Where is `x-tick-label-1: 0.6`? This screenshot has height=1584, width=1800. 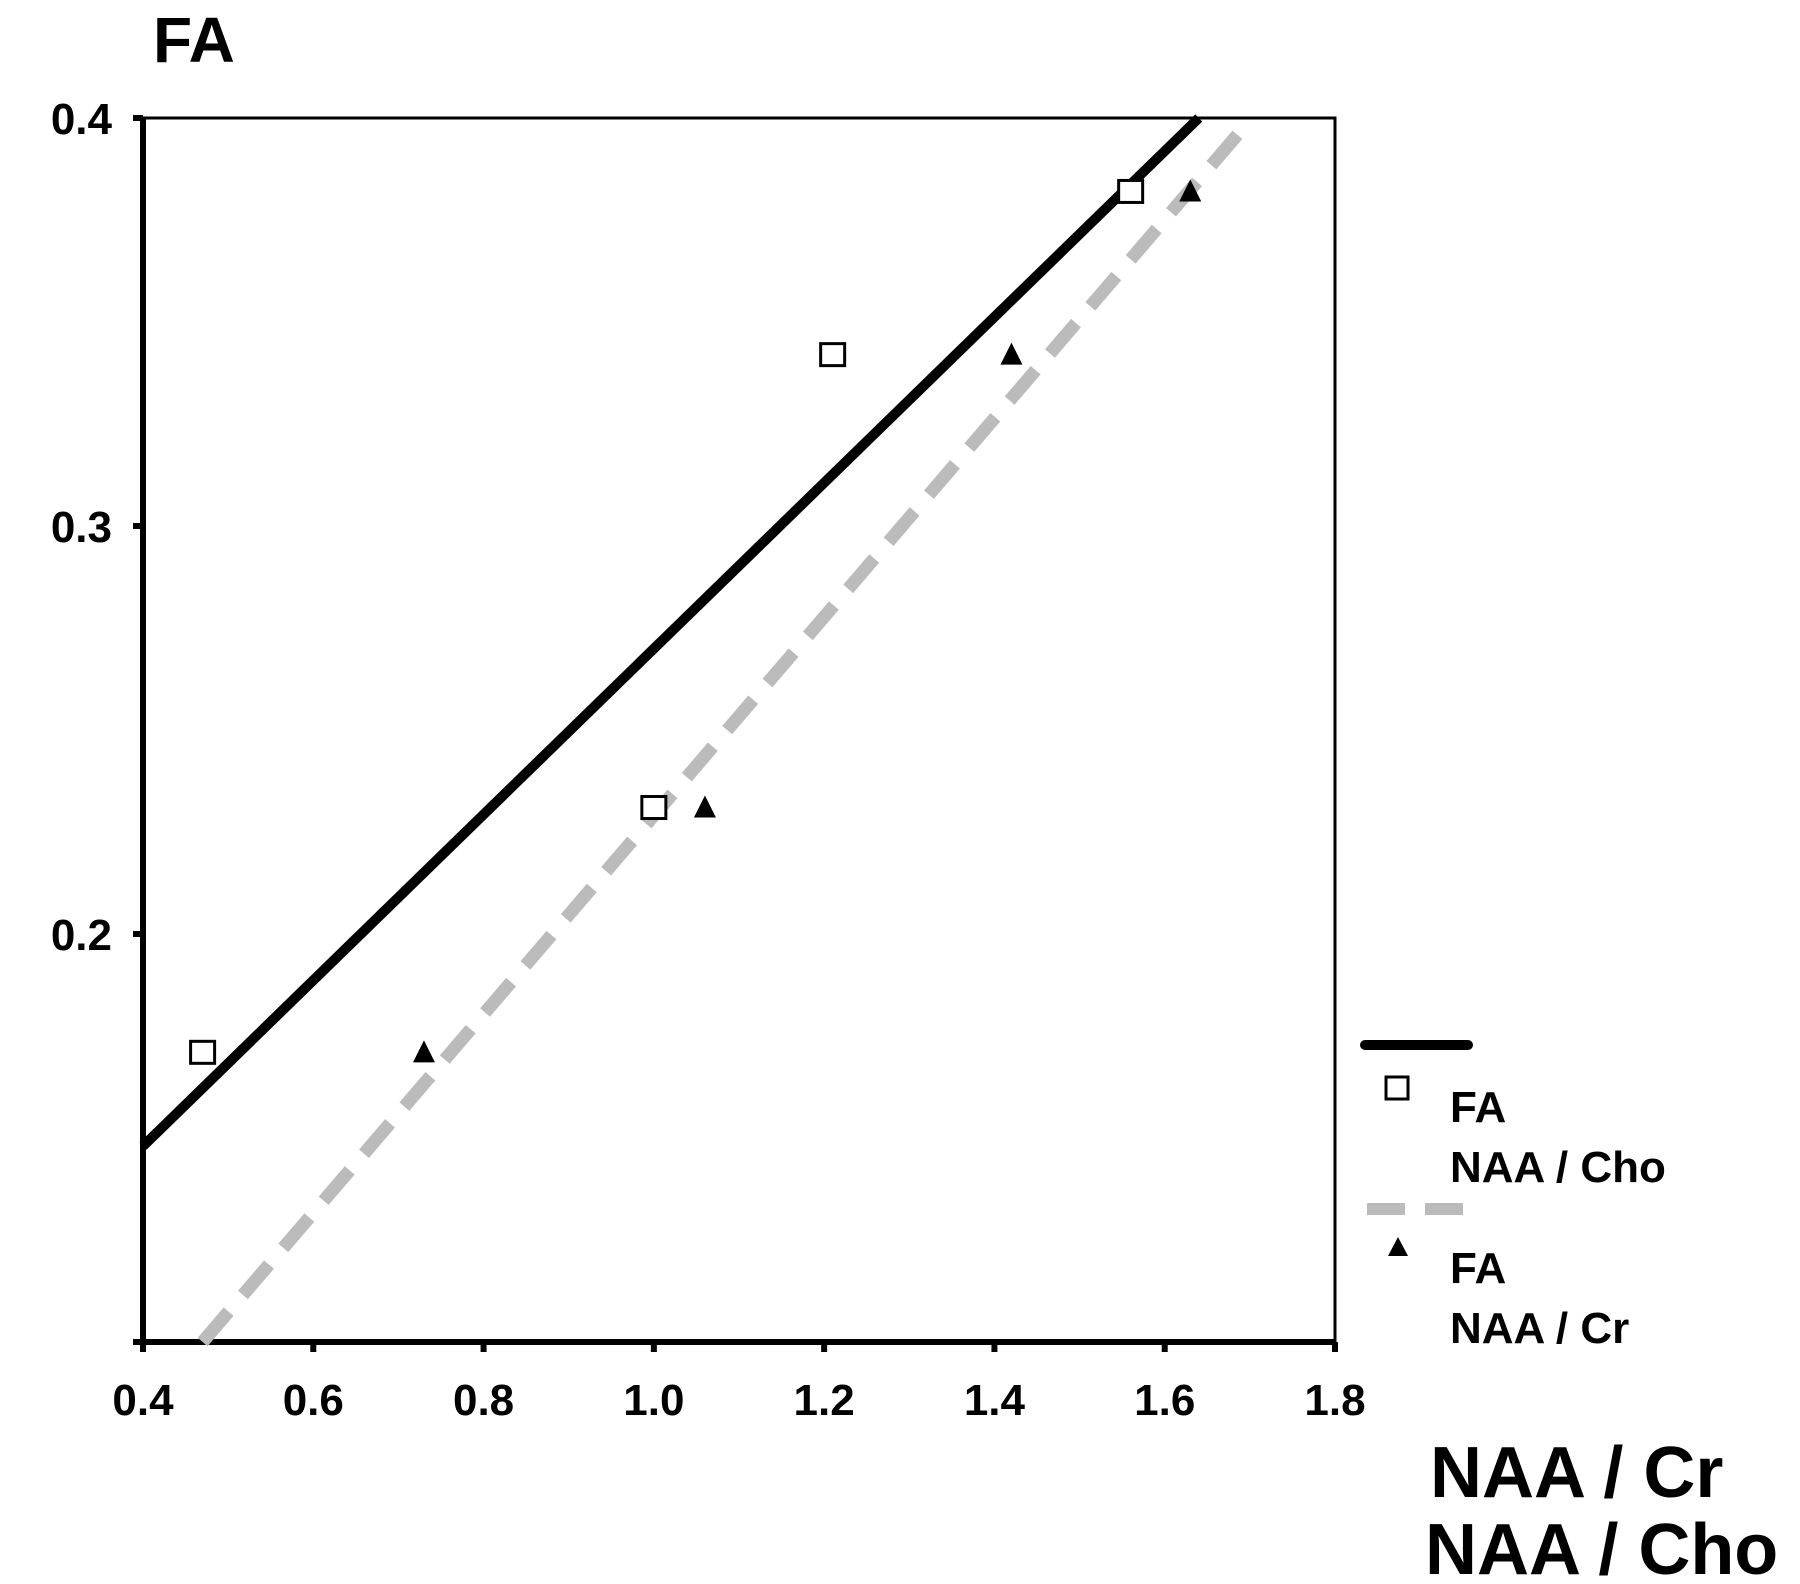 x-tick-label-1: 0.6 is located at coordinates (313, 1400).